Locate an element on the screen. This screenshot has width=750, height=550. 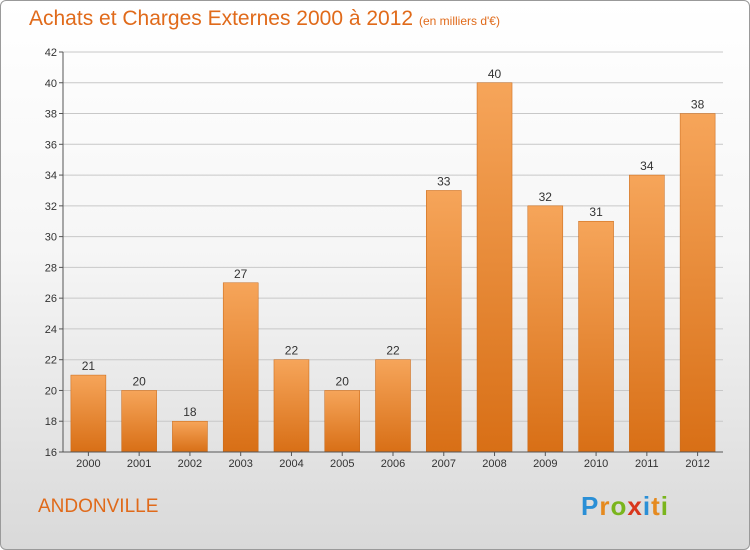
logo-letter: P is located at coordinates (590, 506).